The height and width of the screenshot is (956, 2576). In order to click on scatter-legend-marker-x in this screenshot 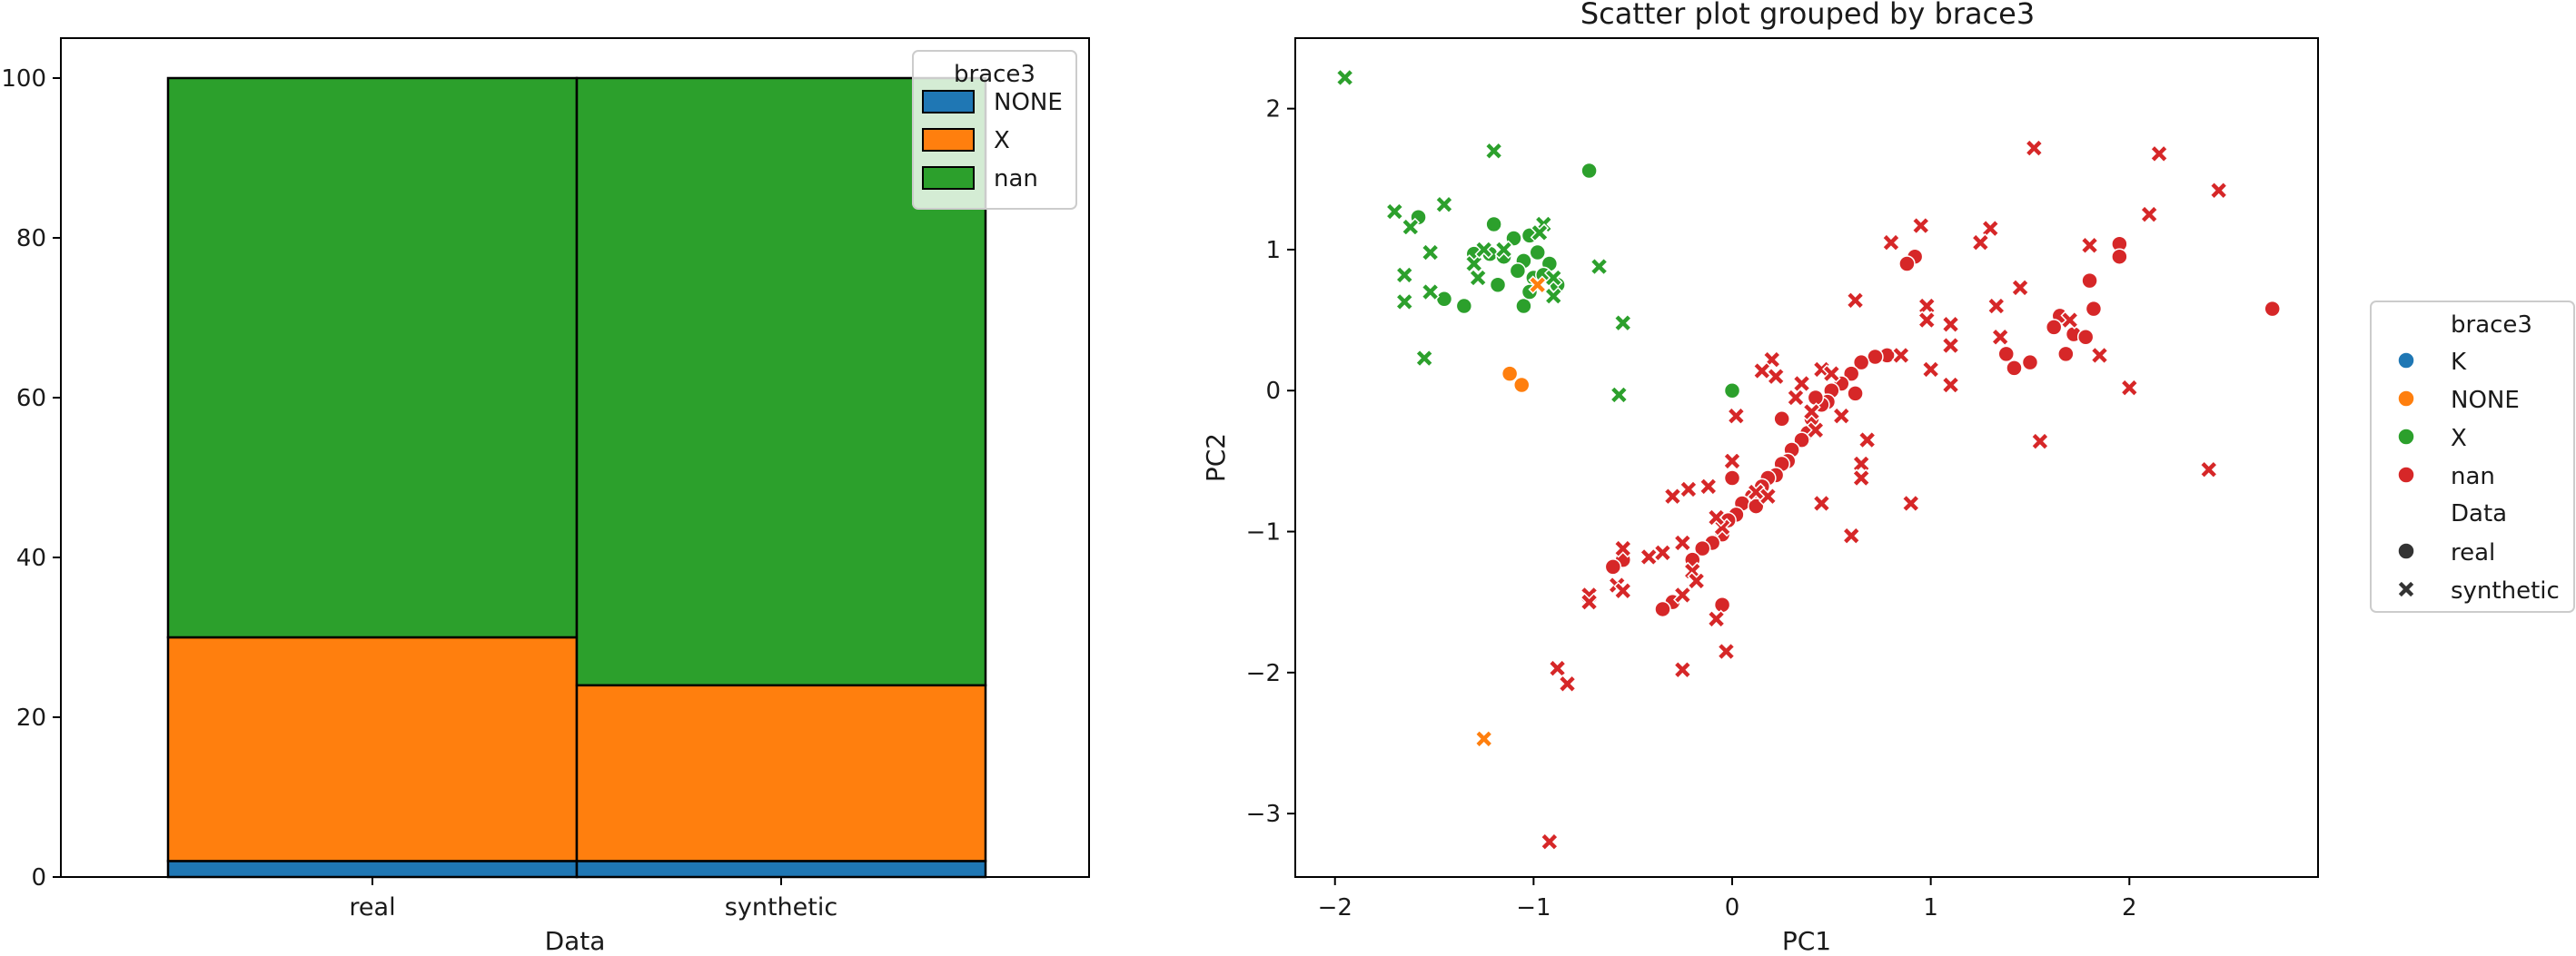, I will do `click(2406, 437)`.